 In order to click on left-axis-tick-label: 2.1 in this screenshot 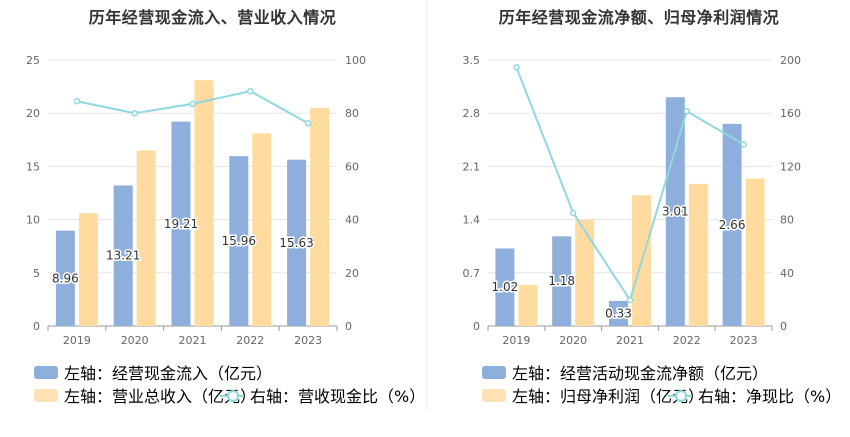, I will do `click(472, 166)`.